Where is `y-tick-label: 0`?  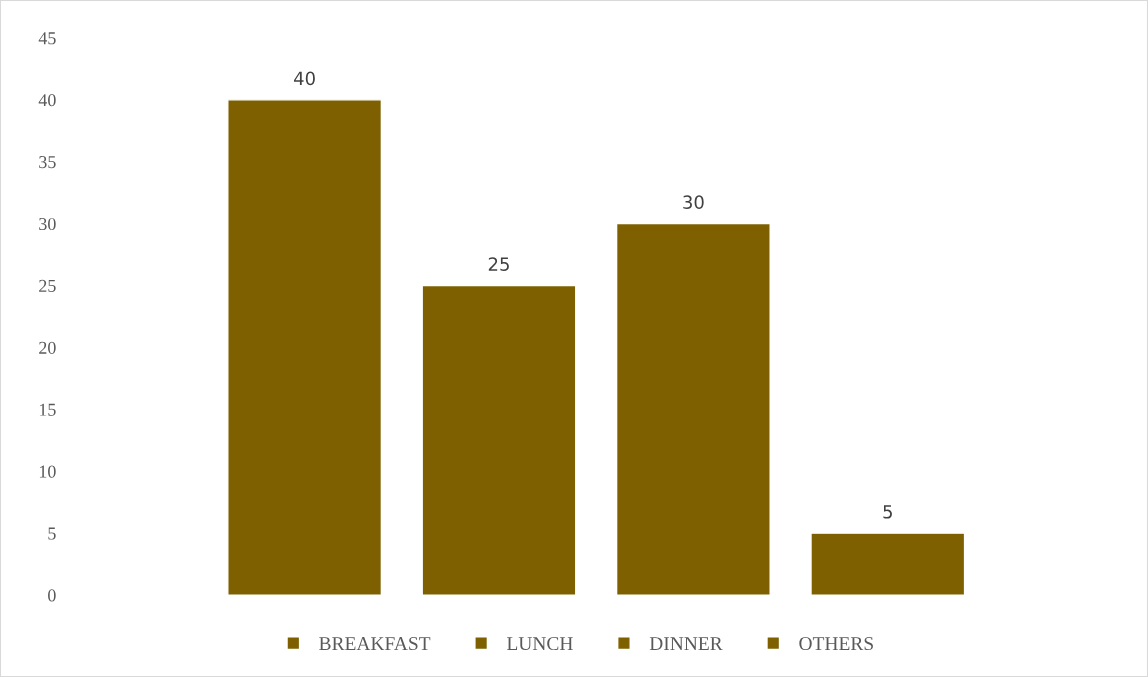 y-tick-label: 0 is located at coordinates (52, 595).